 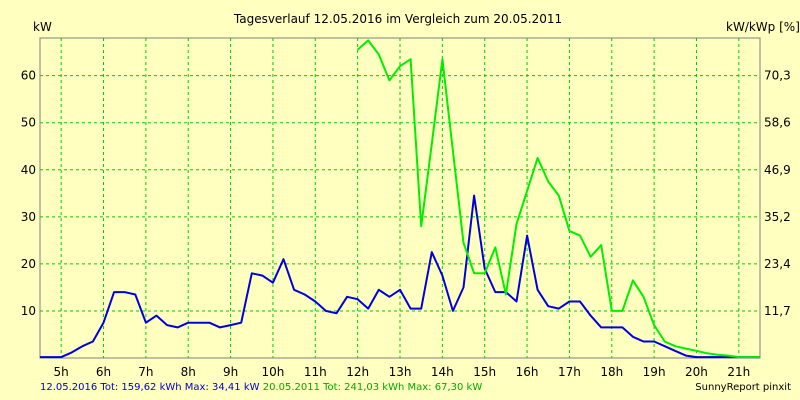 I want to click on x-tick-label: 16h, so click(x=527, y=372).